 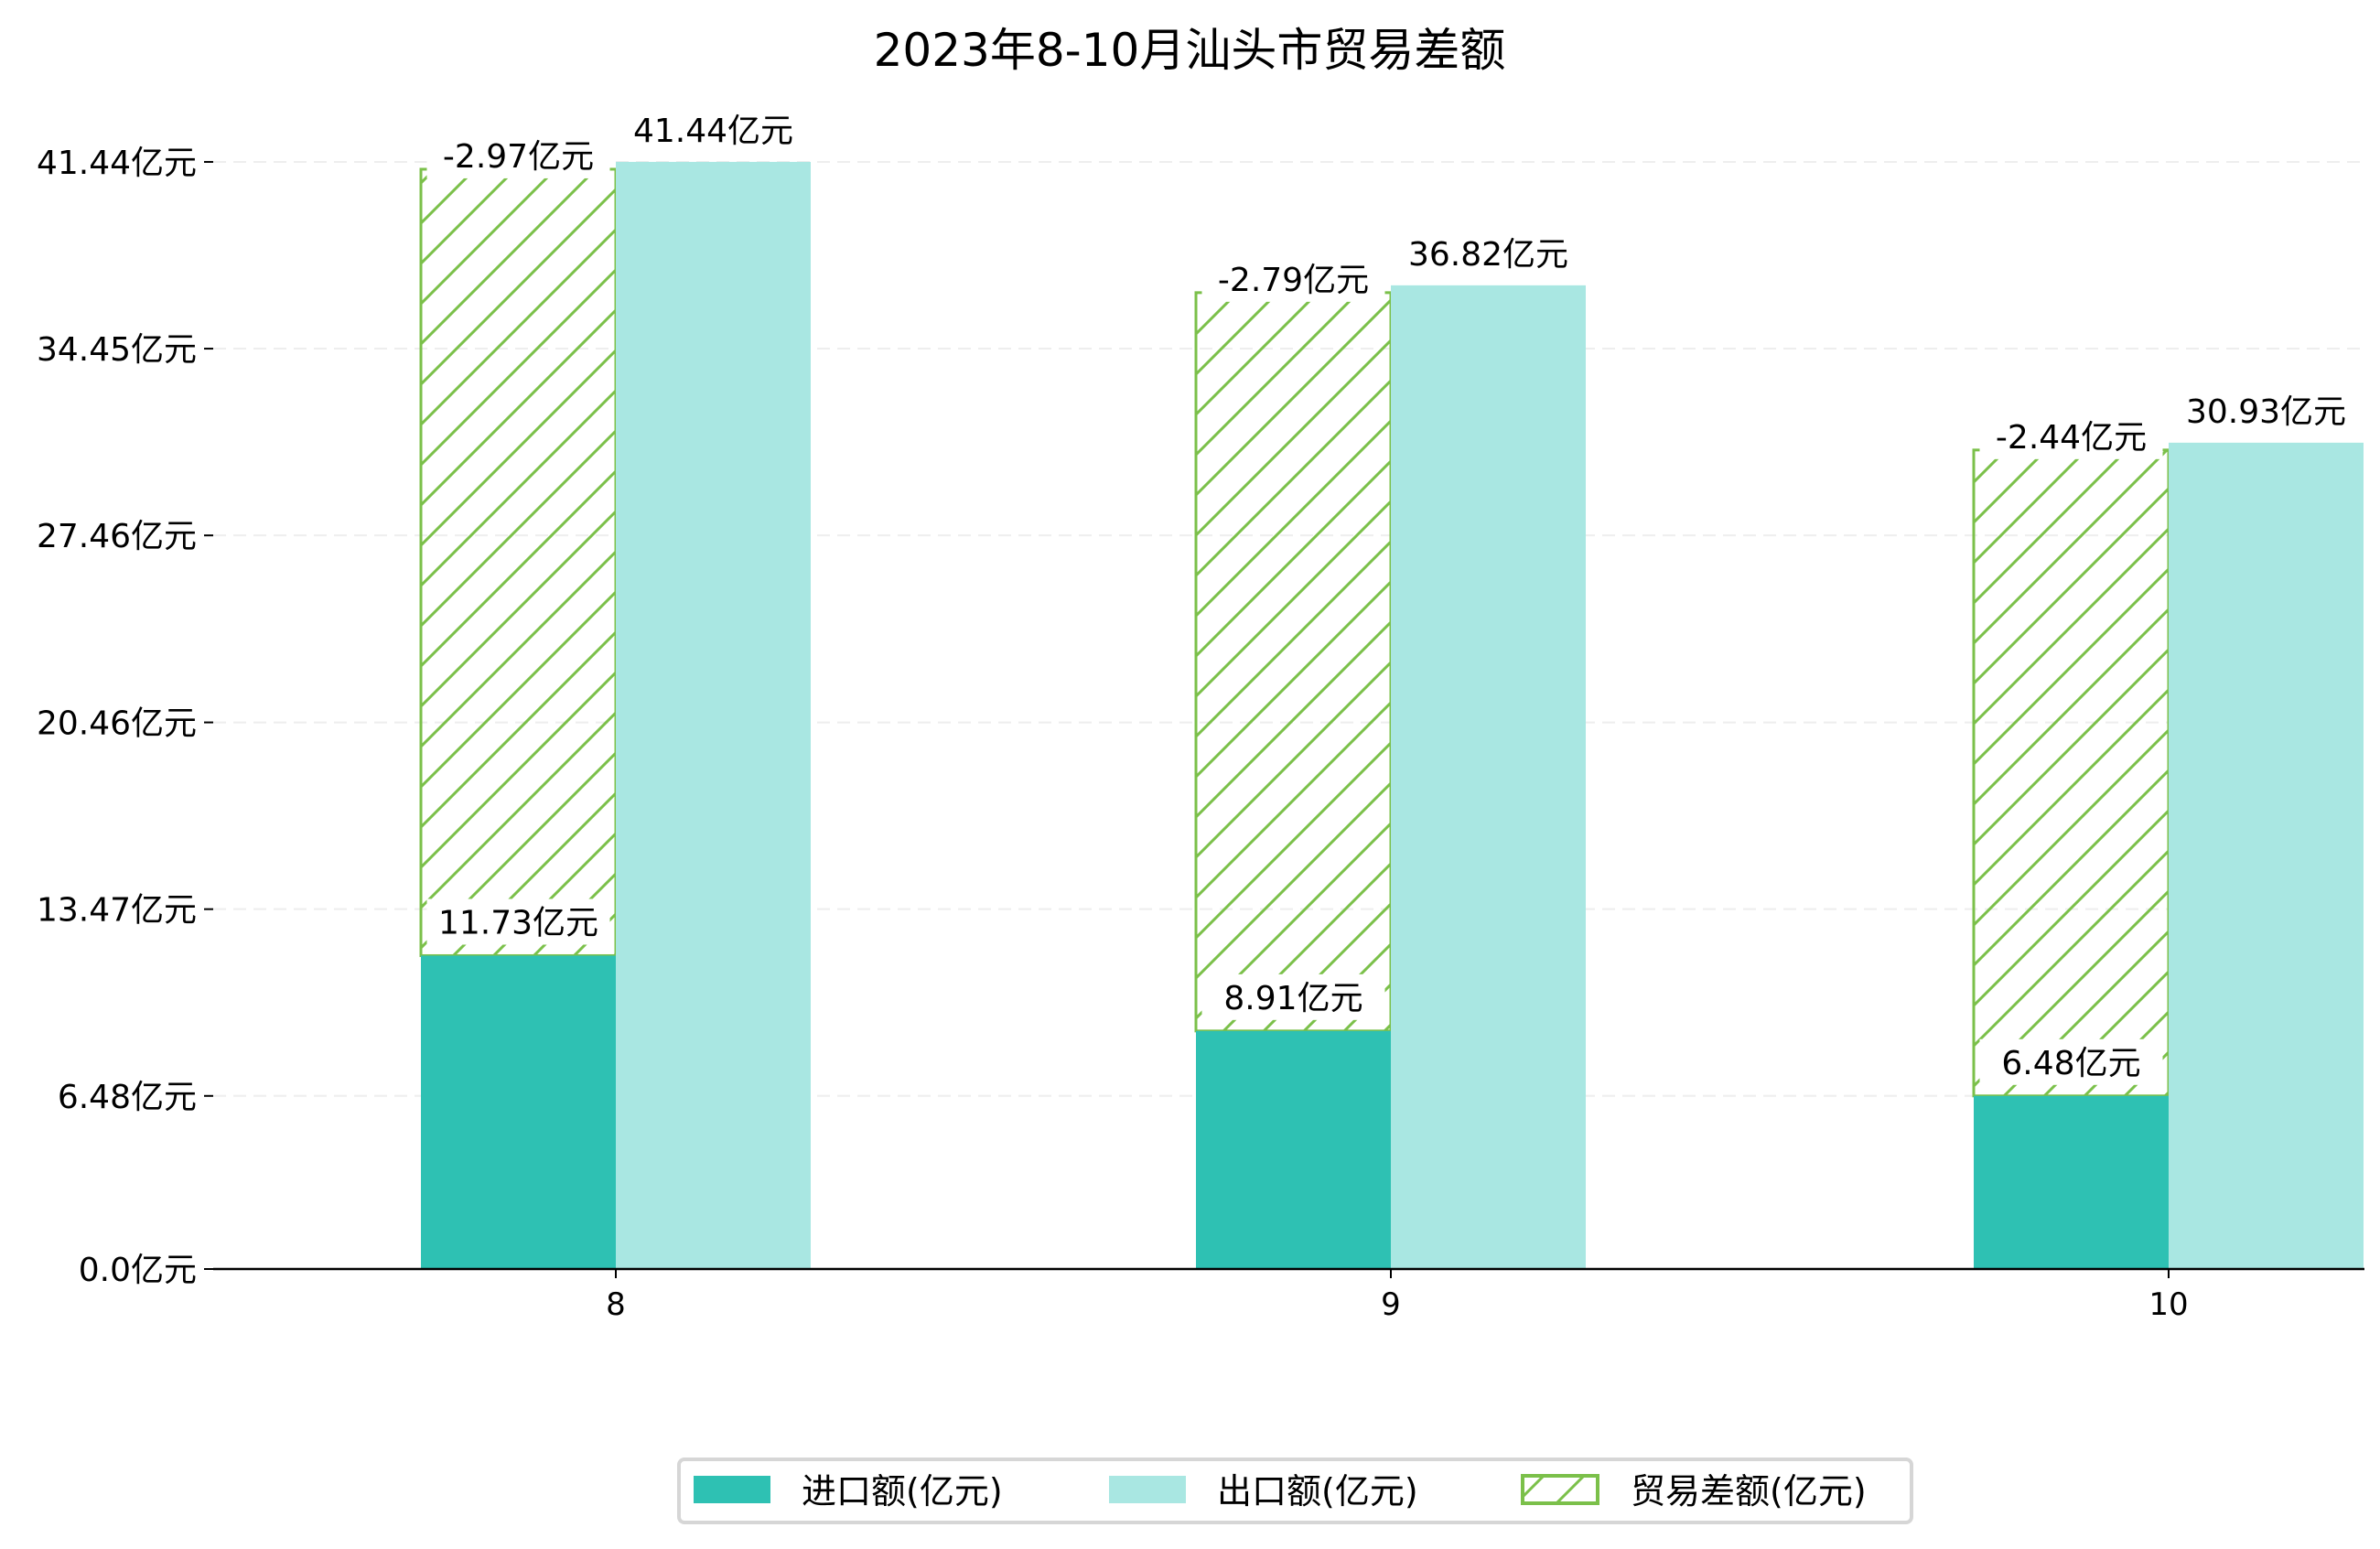 I want to click on y-tick-label: 0.0亿元, so click(x=138, y=1270).